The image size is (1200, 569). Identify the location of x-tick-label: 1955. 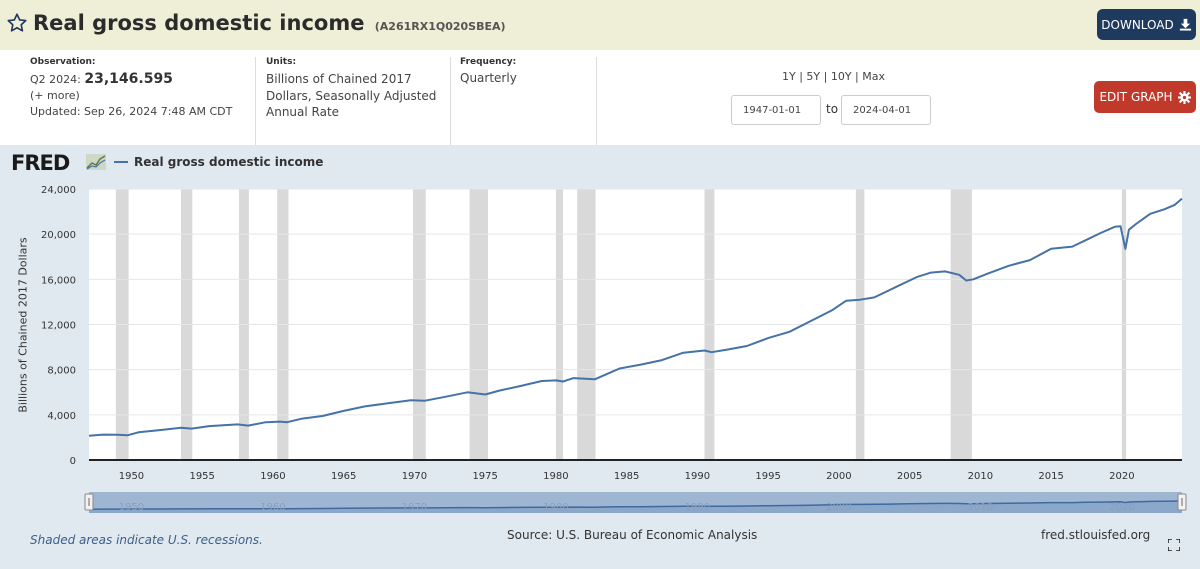
(201, 476).